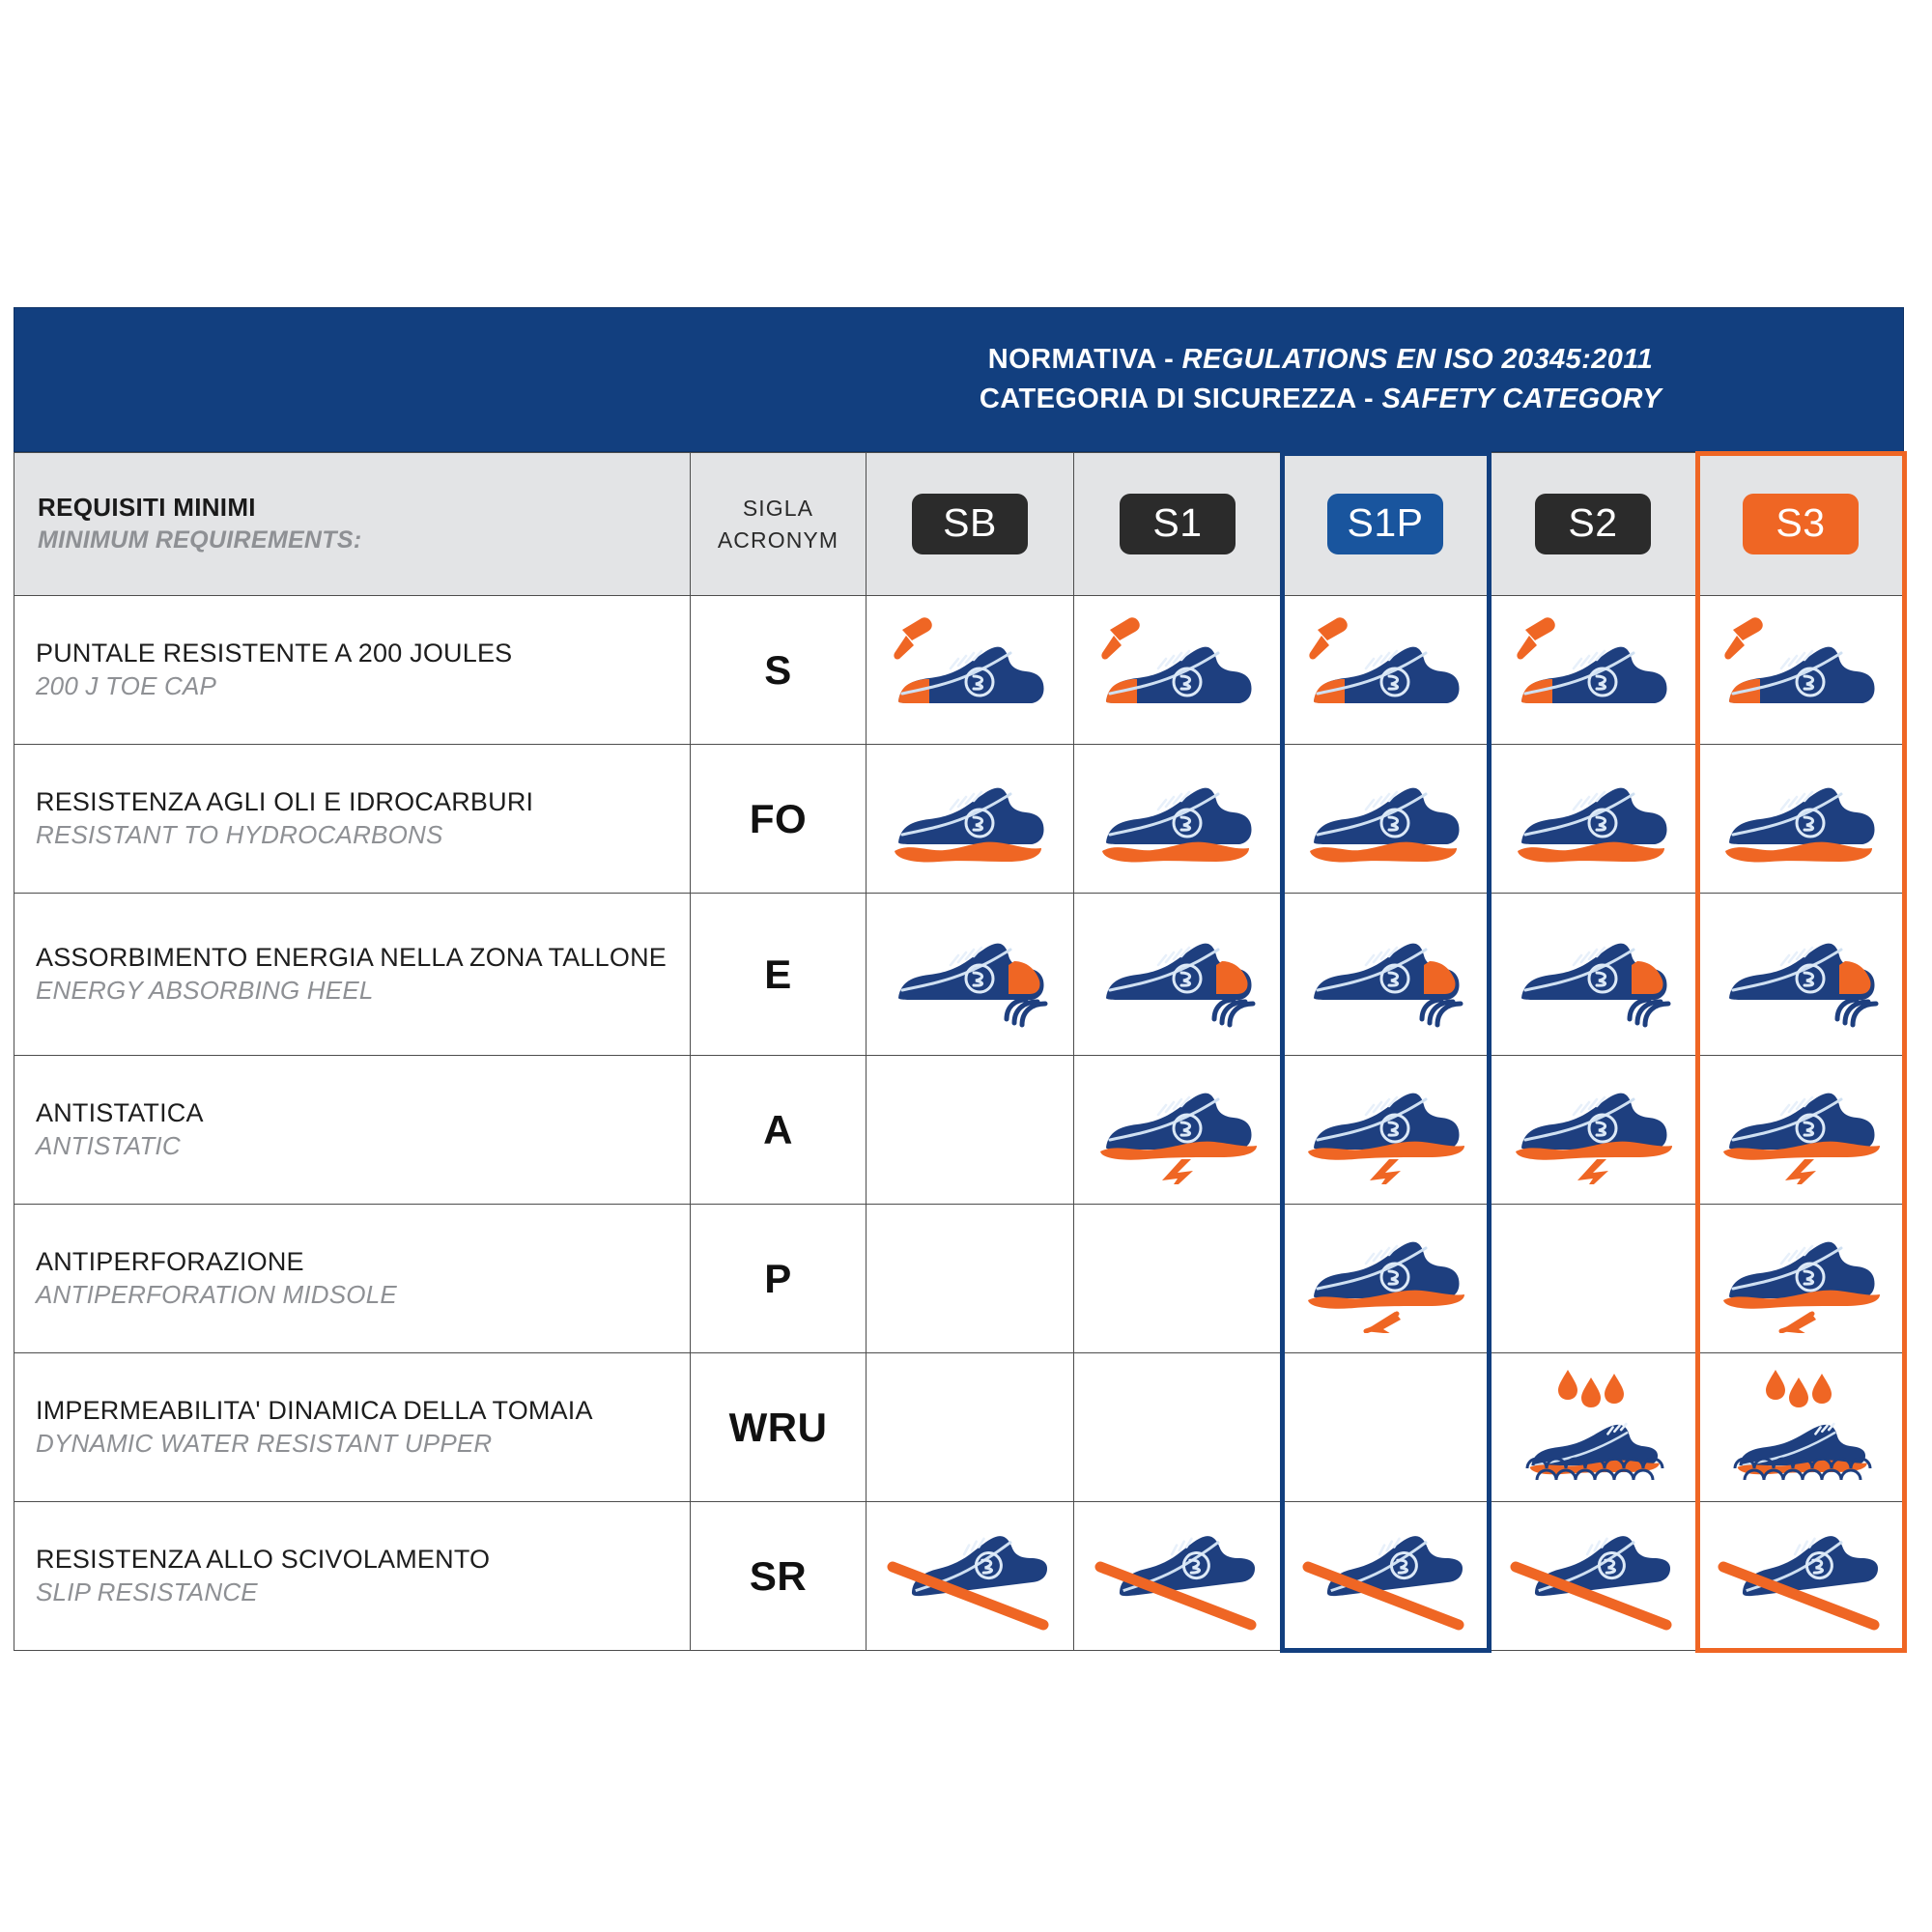  I want to click on icon-cell-slip-s1p, so click(1385, 1576).